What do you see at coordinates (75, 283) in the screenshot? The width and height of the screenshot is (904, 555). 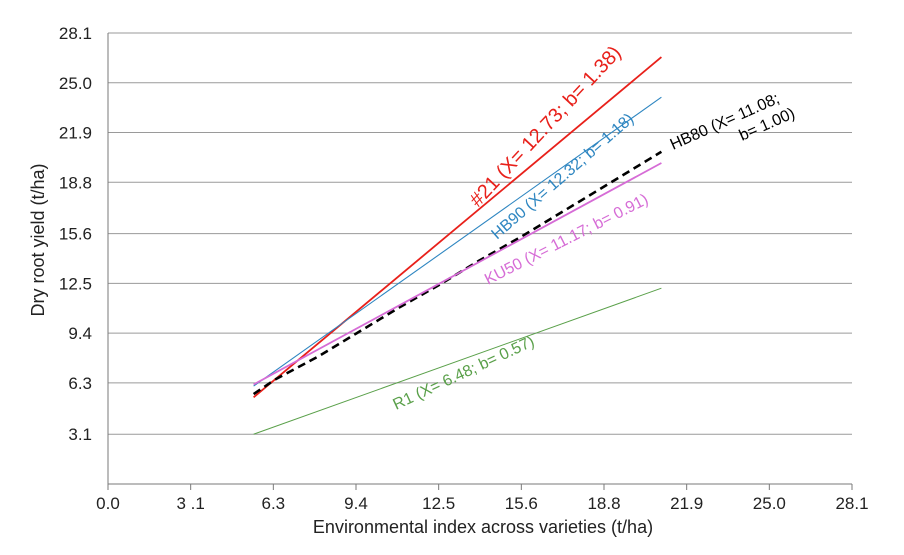 I see `y-tick-label: 12.5` at bounding box center [75, 283].